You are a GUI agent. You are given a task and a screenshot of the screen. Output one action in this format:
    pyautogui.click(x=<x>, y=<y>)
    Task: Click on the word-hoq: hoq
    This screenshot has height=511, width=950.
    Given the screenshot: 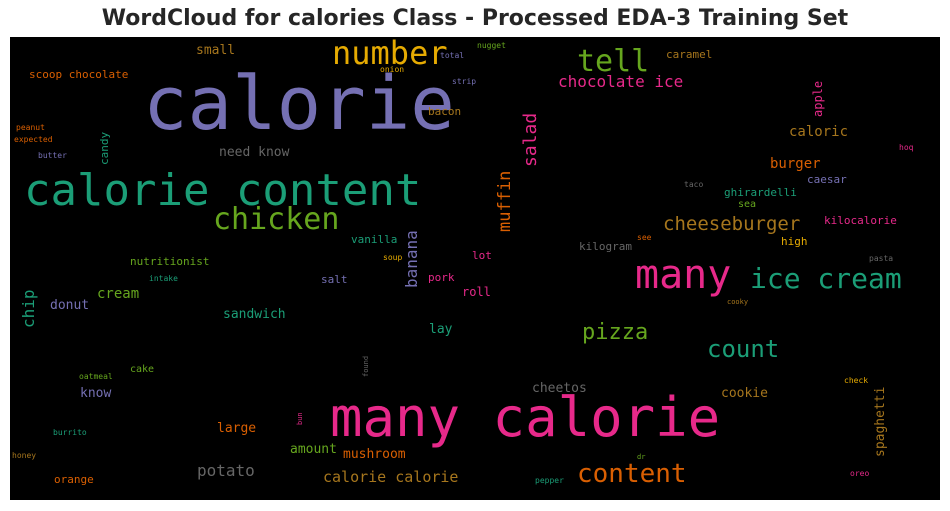 What is the action you would take?
    pyautogui.click(x=906, y=147)
    